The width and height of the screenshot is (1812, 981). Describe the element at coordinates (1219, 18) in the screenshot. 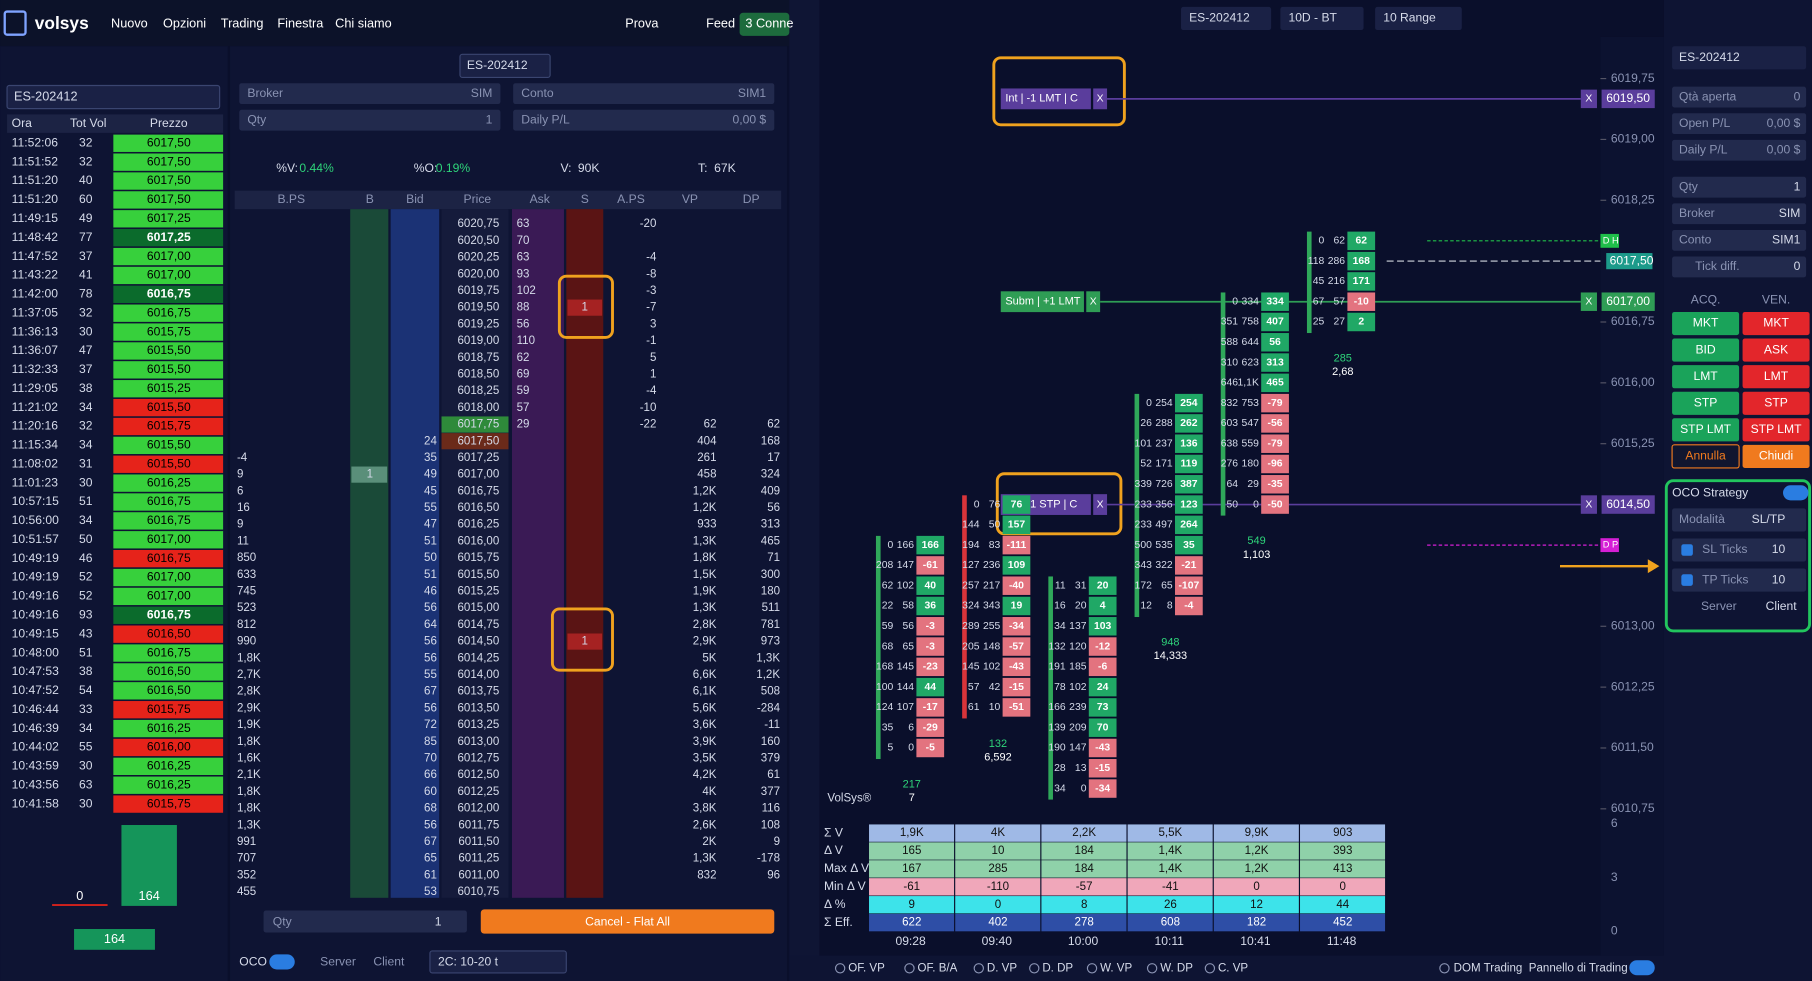

I see `chart-select-label: ES-202412` at that location.